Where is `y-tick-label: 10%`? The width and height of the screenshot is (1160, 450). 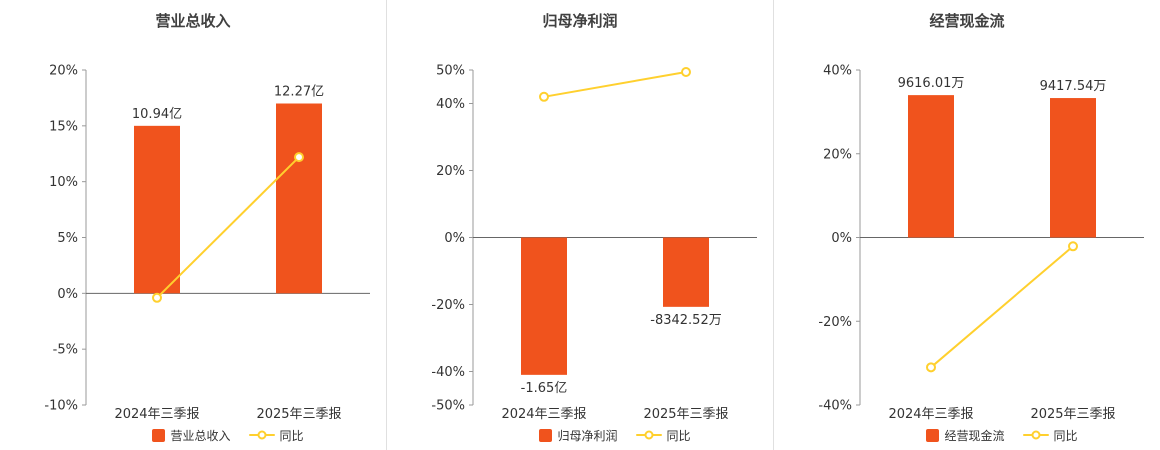
y-tick-label: 10% is located at coordinates (63, 182).